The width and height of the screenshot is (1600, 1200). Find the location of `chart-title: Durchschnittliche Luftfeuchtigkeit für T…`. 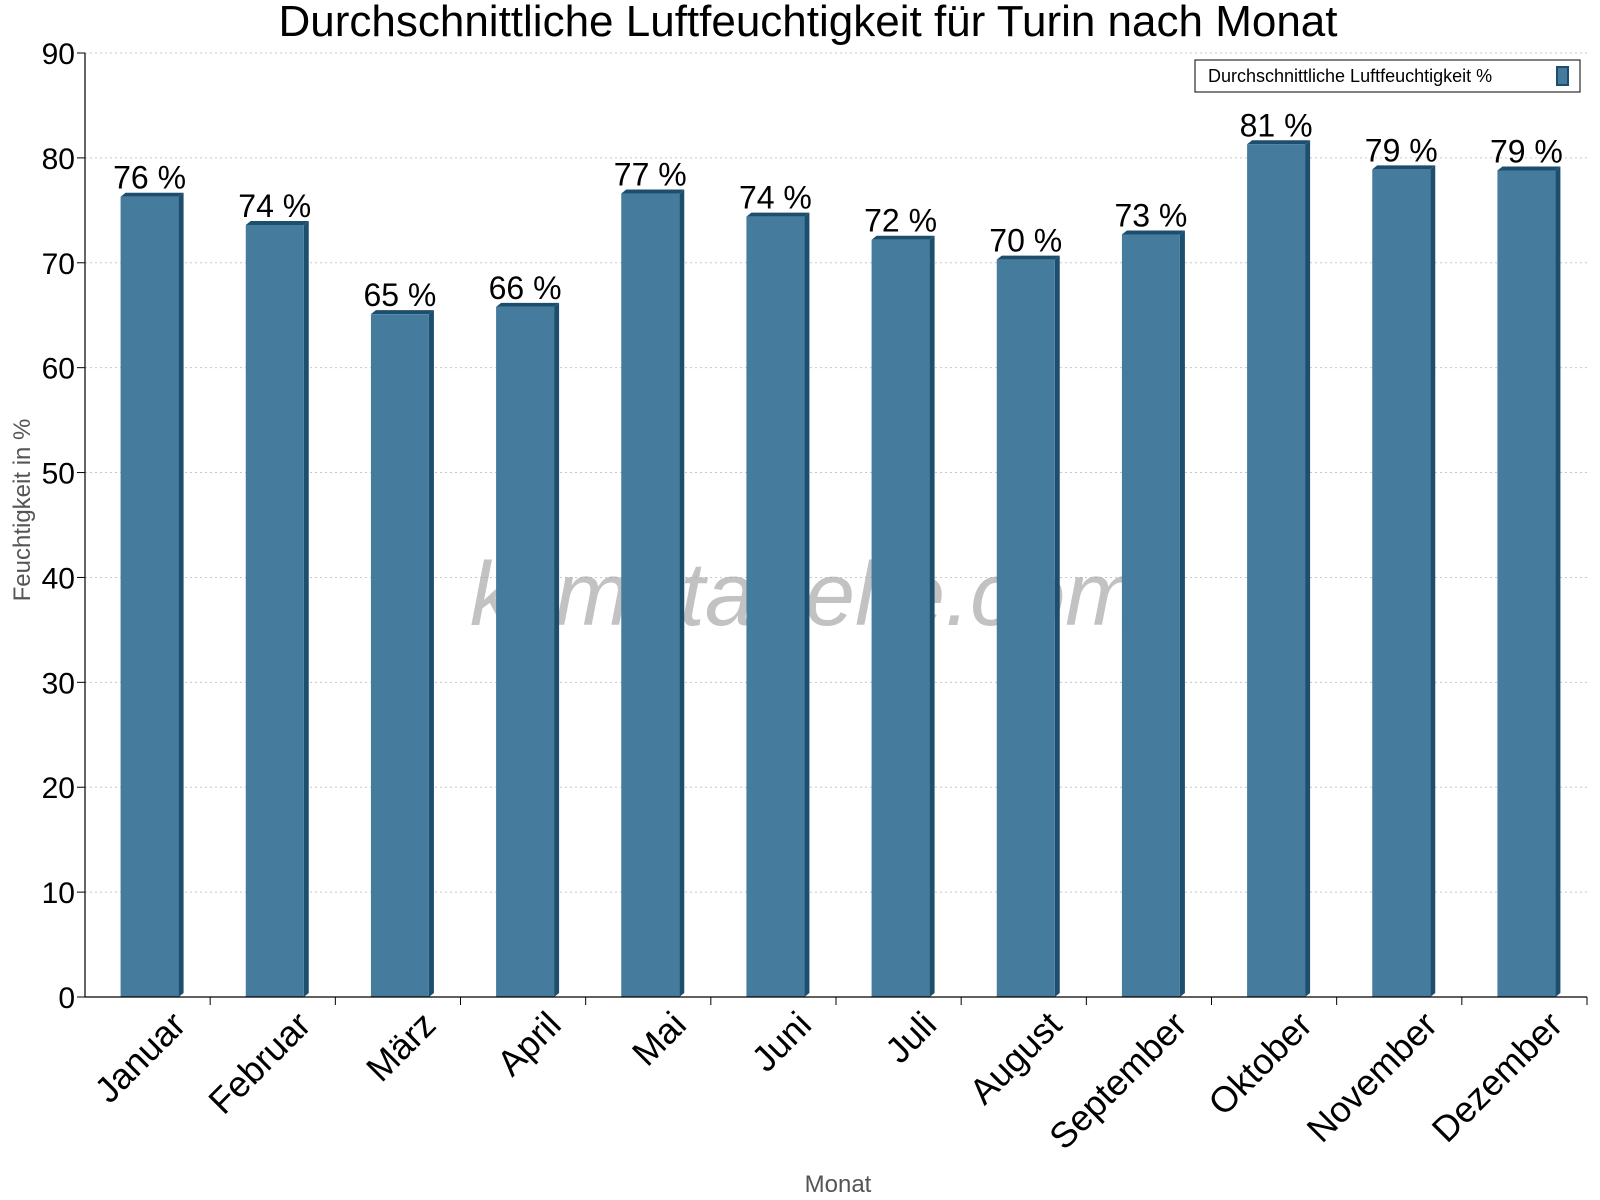

chart-title: Durchschnittliche Luftfeuchtigkeit für T… is located at coordinates (808, 23).